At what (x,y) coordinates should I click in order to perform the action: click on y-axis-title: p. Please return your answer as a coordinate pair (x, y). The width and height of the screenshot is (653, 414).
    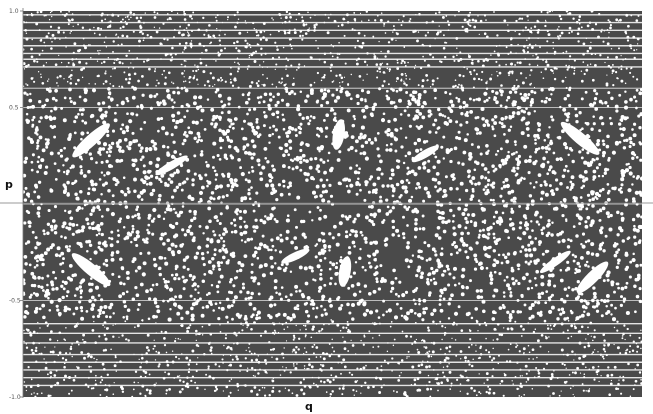
    Looking at the image, I should click on (9, 184).